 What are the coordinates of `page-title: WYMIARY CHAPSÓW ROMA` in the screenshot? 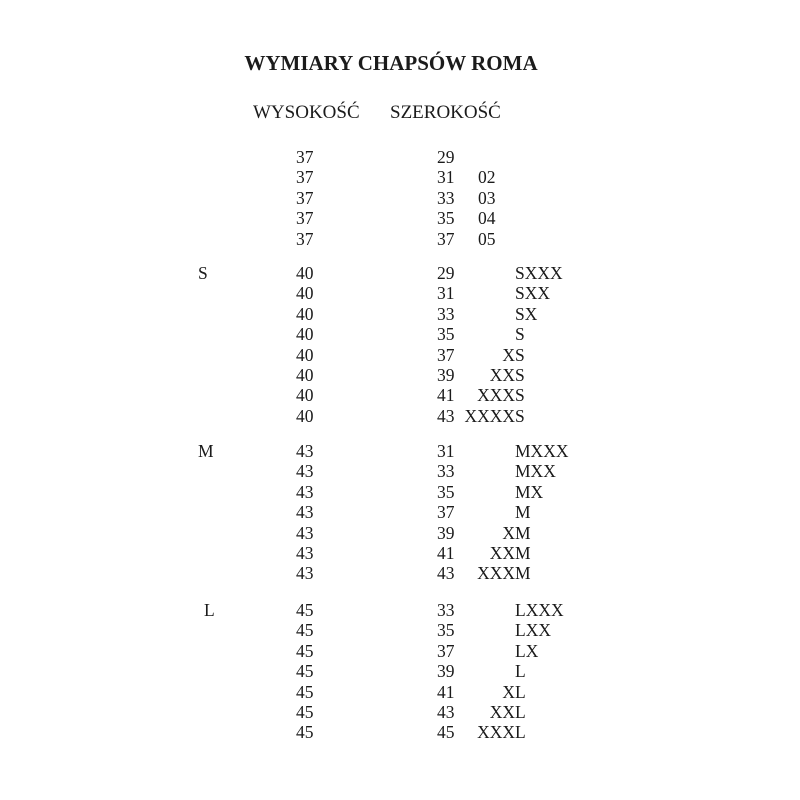 It's located at (391, 63).